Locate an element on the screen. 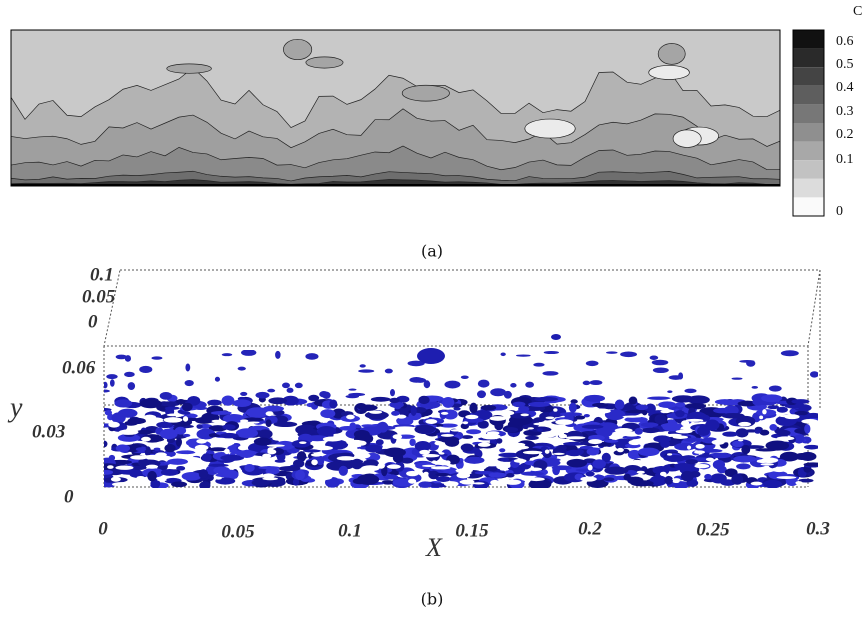  y-axis-label: y is located at coordinates (15, 407).